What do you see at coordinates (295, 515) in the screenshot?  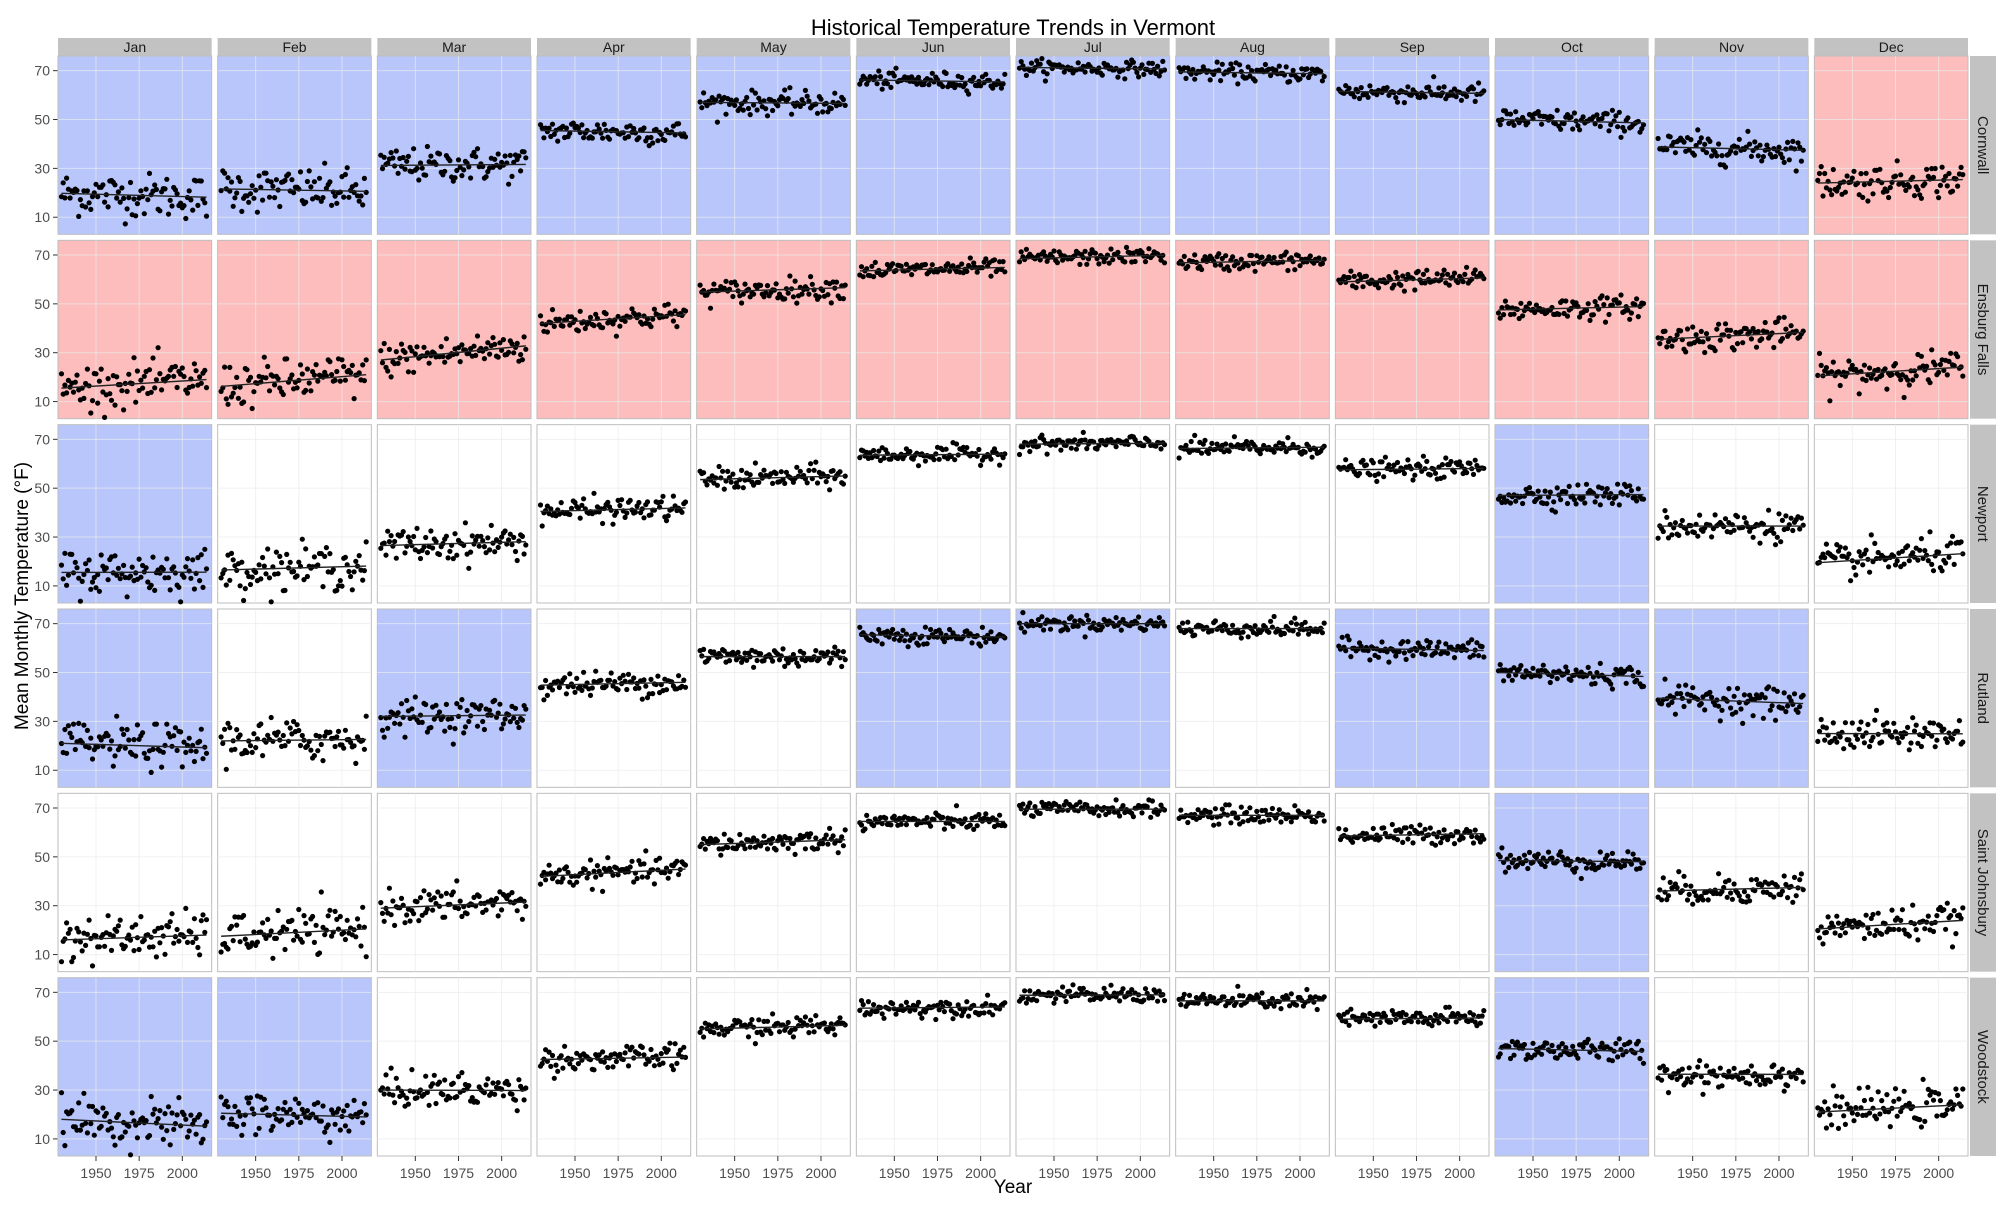 I see `panel-newport-feb` at bounding box center [295, 515].